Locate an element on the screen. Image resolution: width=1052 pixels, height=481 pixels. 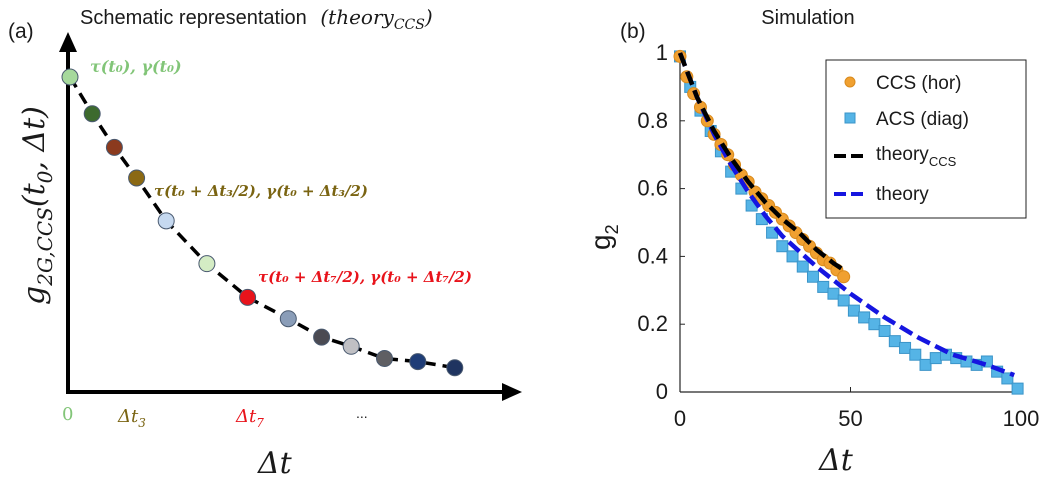
panel-b-ytick-label-3: 0.6 is located at coordinates (652, 188).